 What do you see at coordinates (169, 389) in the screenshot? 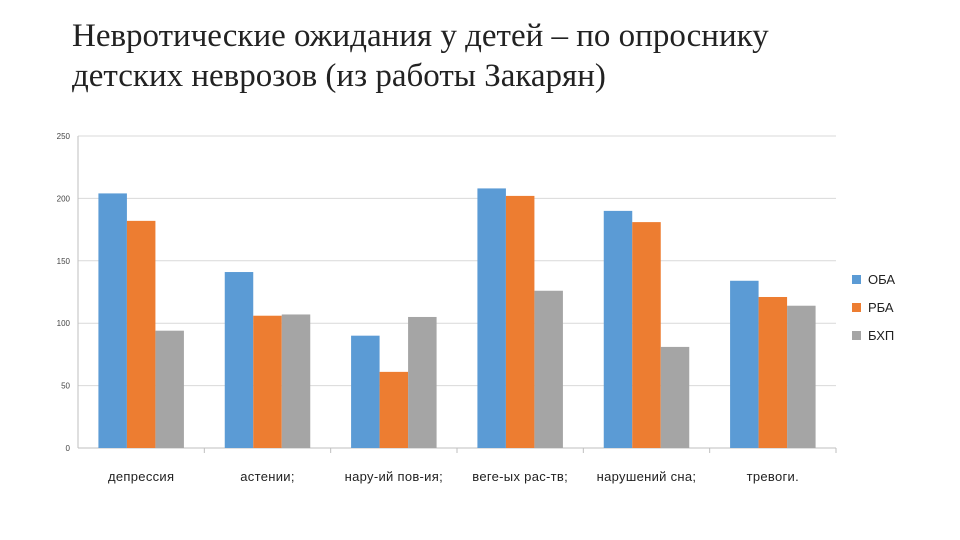
I see `bar-БХП-0` at bounding box center [169, 389].